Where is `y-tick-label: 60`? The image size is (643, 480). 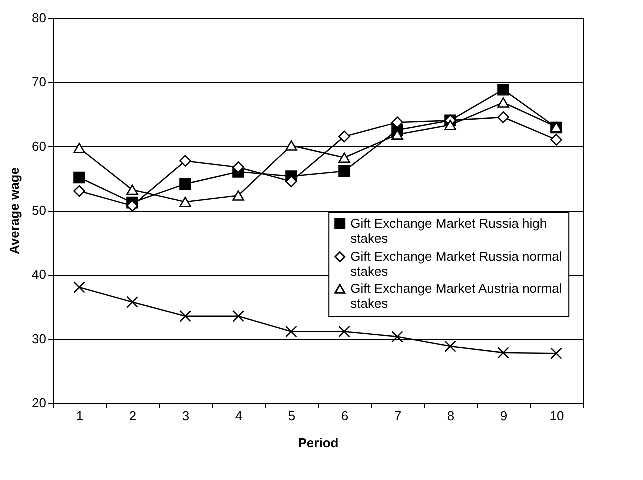
y-tick-label: 60 is located at coordinates (39, 146).